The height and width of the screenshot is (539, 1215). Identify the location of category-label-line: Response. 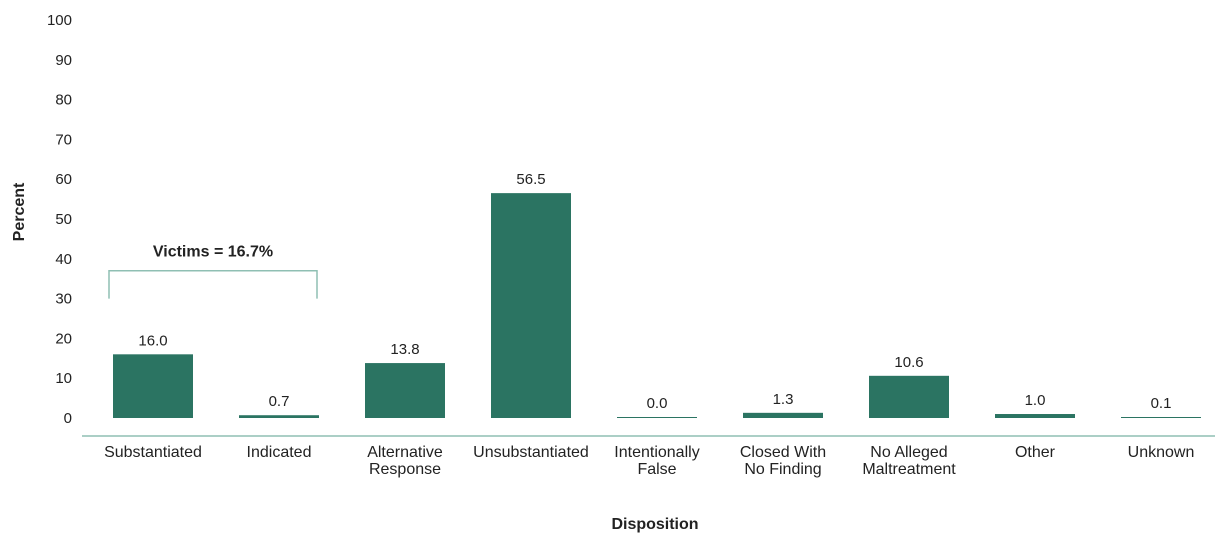
(405, 469).